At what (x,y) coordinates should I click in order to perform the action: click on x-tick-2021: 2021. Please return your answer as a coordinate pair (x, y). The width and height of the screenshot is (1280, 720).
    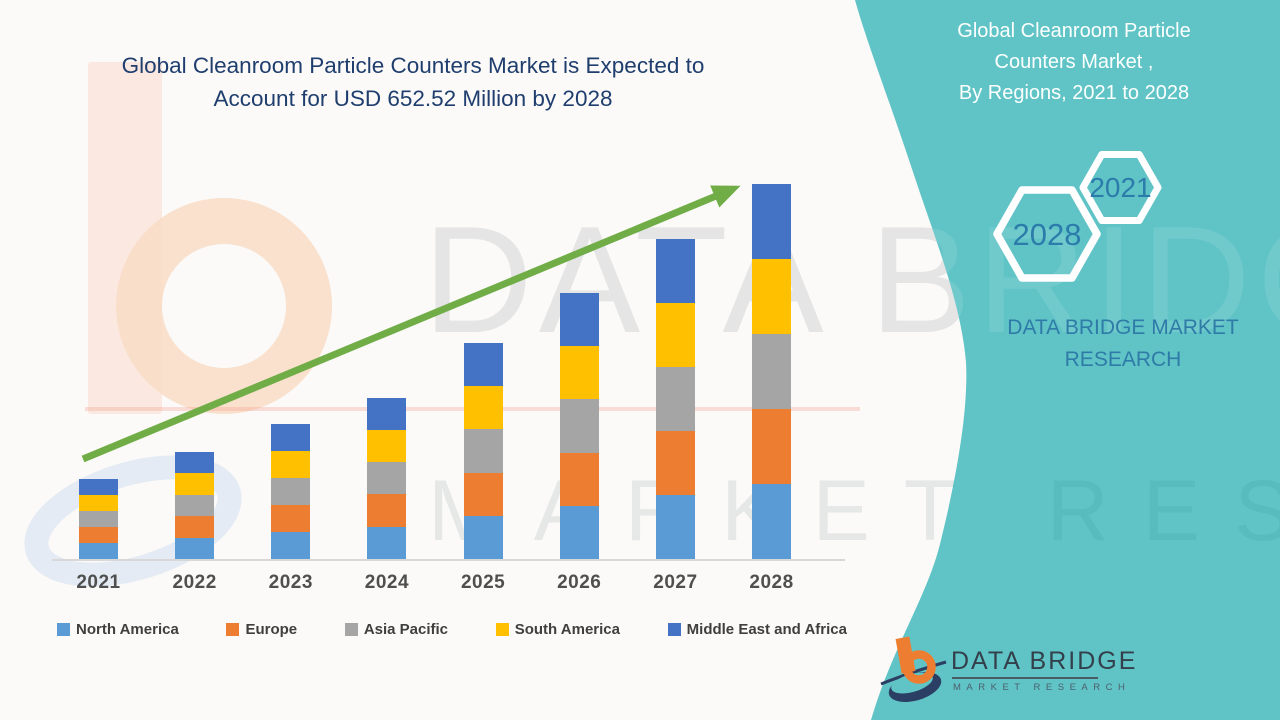
    Looking at the image, I should click on (98, 582).